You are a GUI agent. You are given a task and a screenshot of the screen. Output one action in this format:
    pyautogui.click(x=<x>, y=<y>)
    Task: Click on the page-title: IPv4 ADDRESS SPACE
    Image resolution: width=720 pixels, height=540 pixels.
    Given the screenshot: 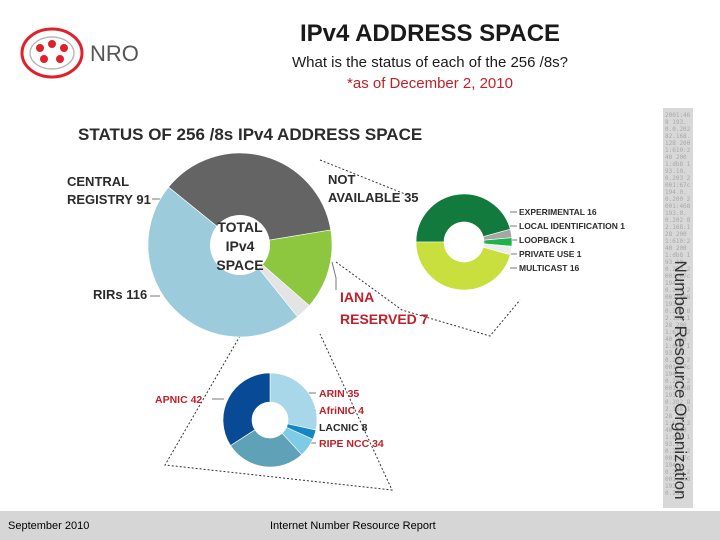 What is the action you would take?
    pyautogui.click(x=430, y=33)
    